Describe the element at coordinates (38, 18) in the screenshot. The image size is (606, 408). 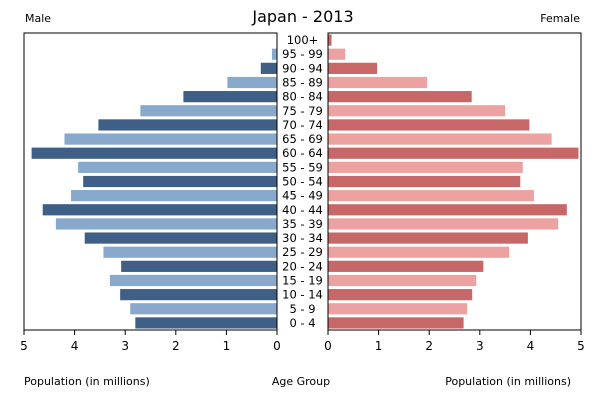
I see `male-label: Male` at that location.